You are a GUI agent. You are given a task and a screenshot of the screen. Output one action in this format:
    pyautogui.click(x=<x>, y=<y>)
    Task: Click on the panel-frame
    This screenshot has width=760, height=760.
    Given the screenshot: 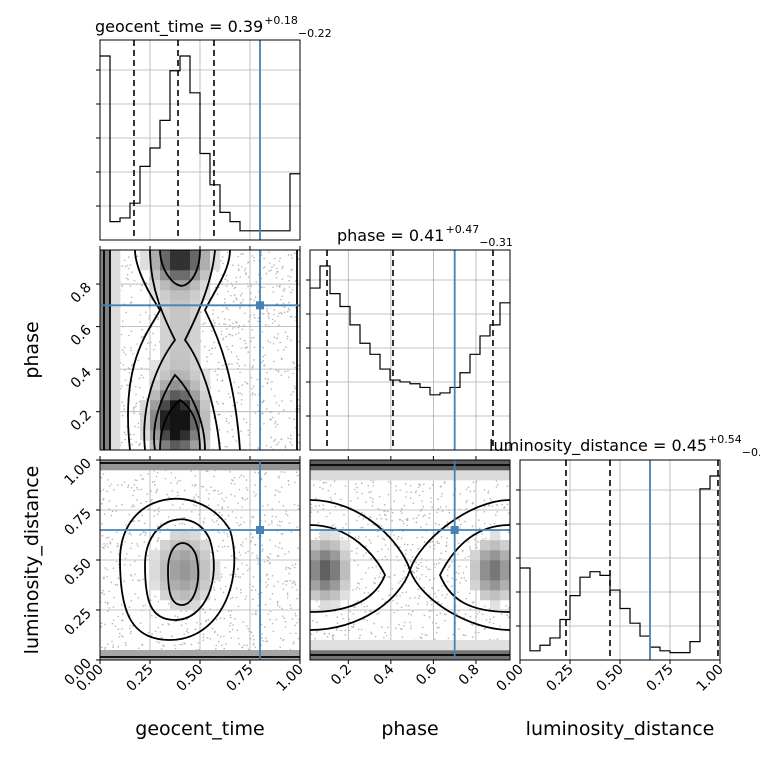 What is the action you would take?
    pyautogui.click(x=410, y=560)
    